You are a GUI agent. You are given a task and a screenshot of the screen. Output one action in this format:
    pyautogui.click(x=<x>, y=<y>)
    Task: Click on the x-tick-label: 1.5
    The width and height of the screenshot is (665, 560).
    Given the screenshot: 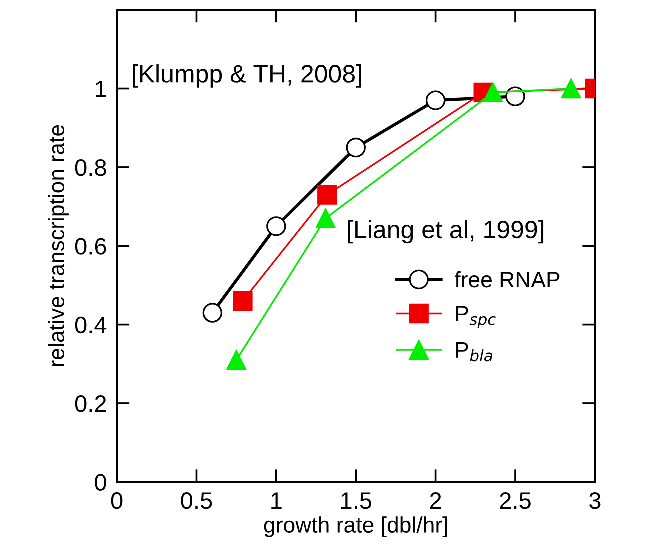 What is the action you would take?
    pyautogui.click(x=357, y=501)
    